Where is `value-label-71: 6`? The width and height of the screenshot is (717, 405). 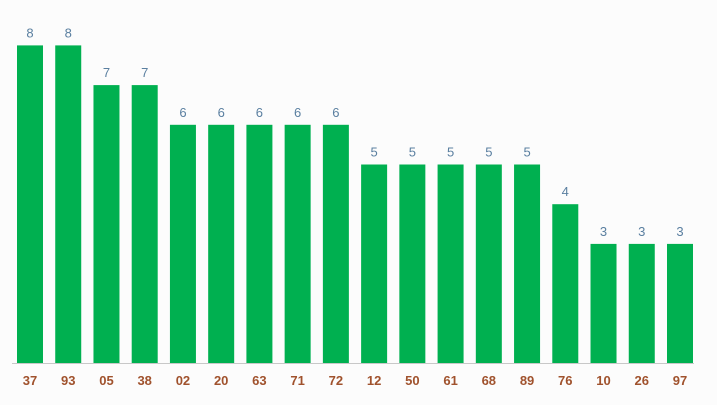 value-label-71: 6 is located at coordinates (297, 112).